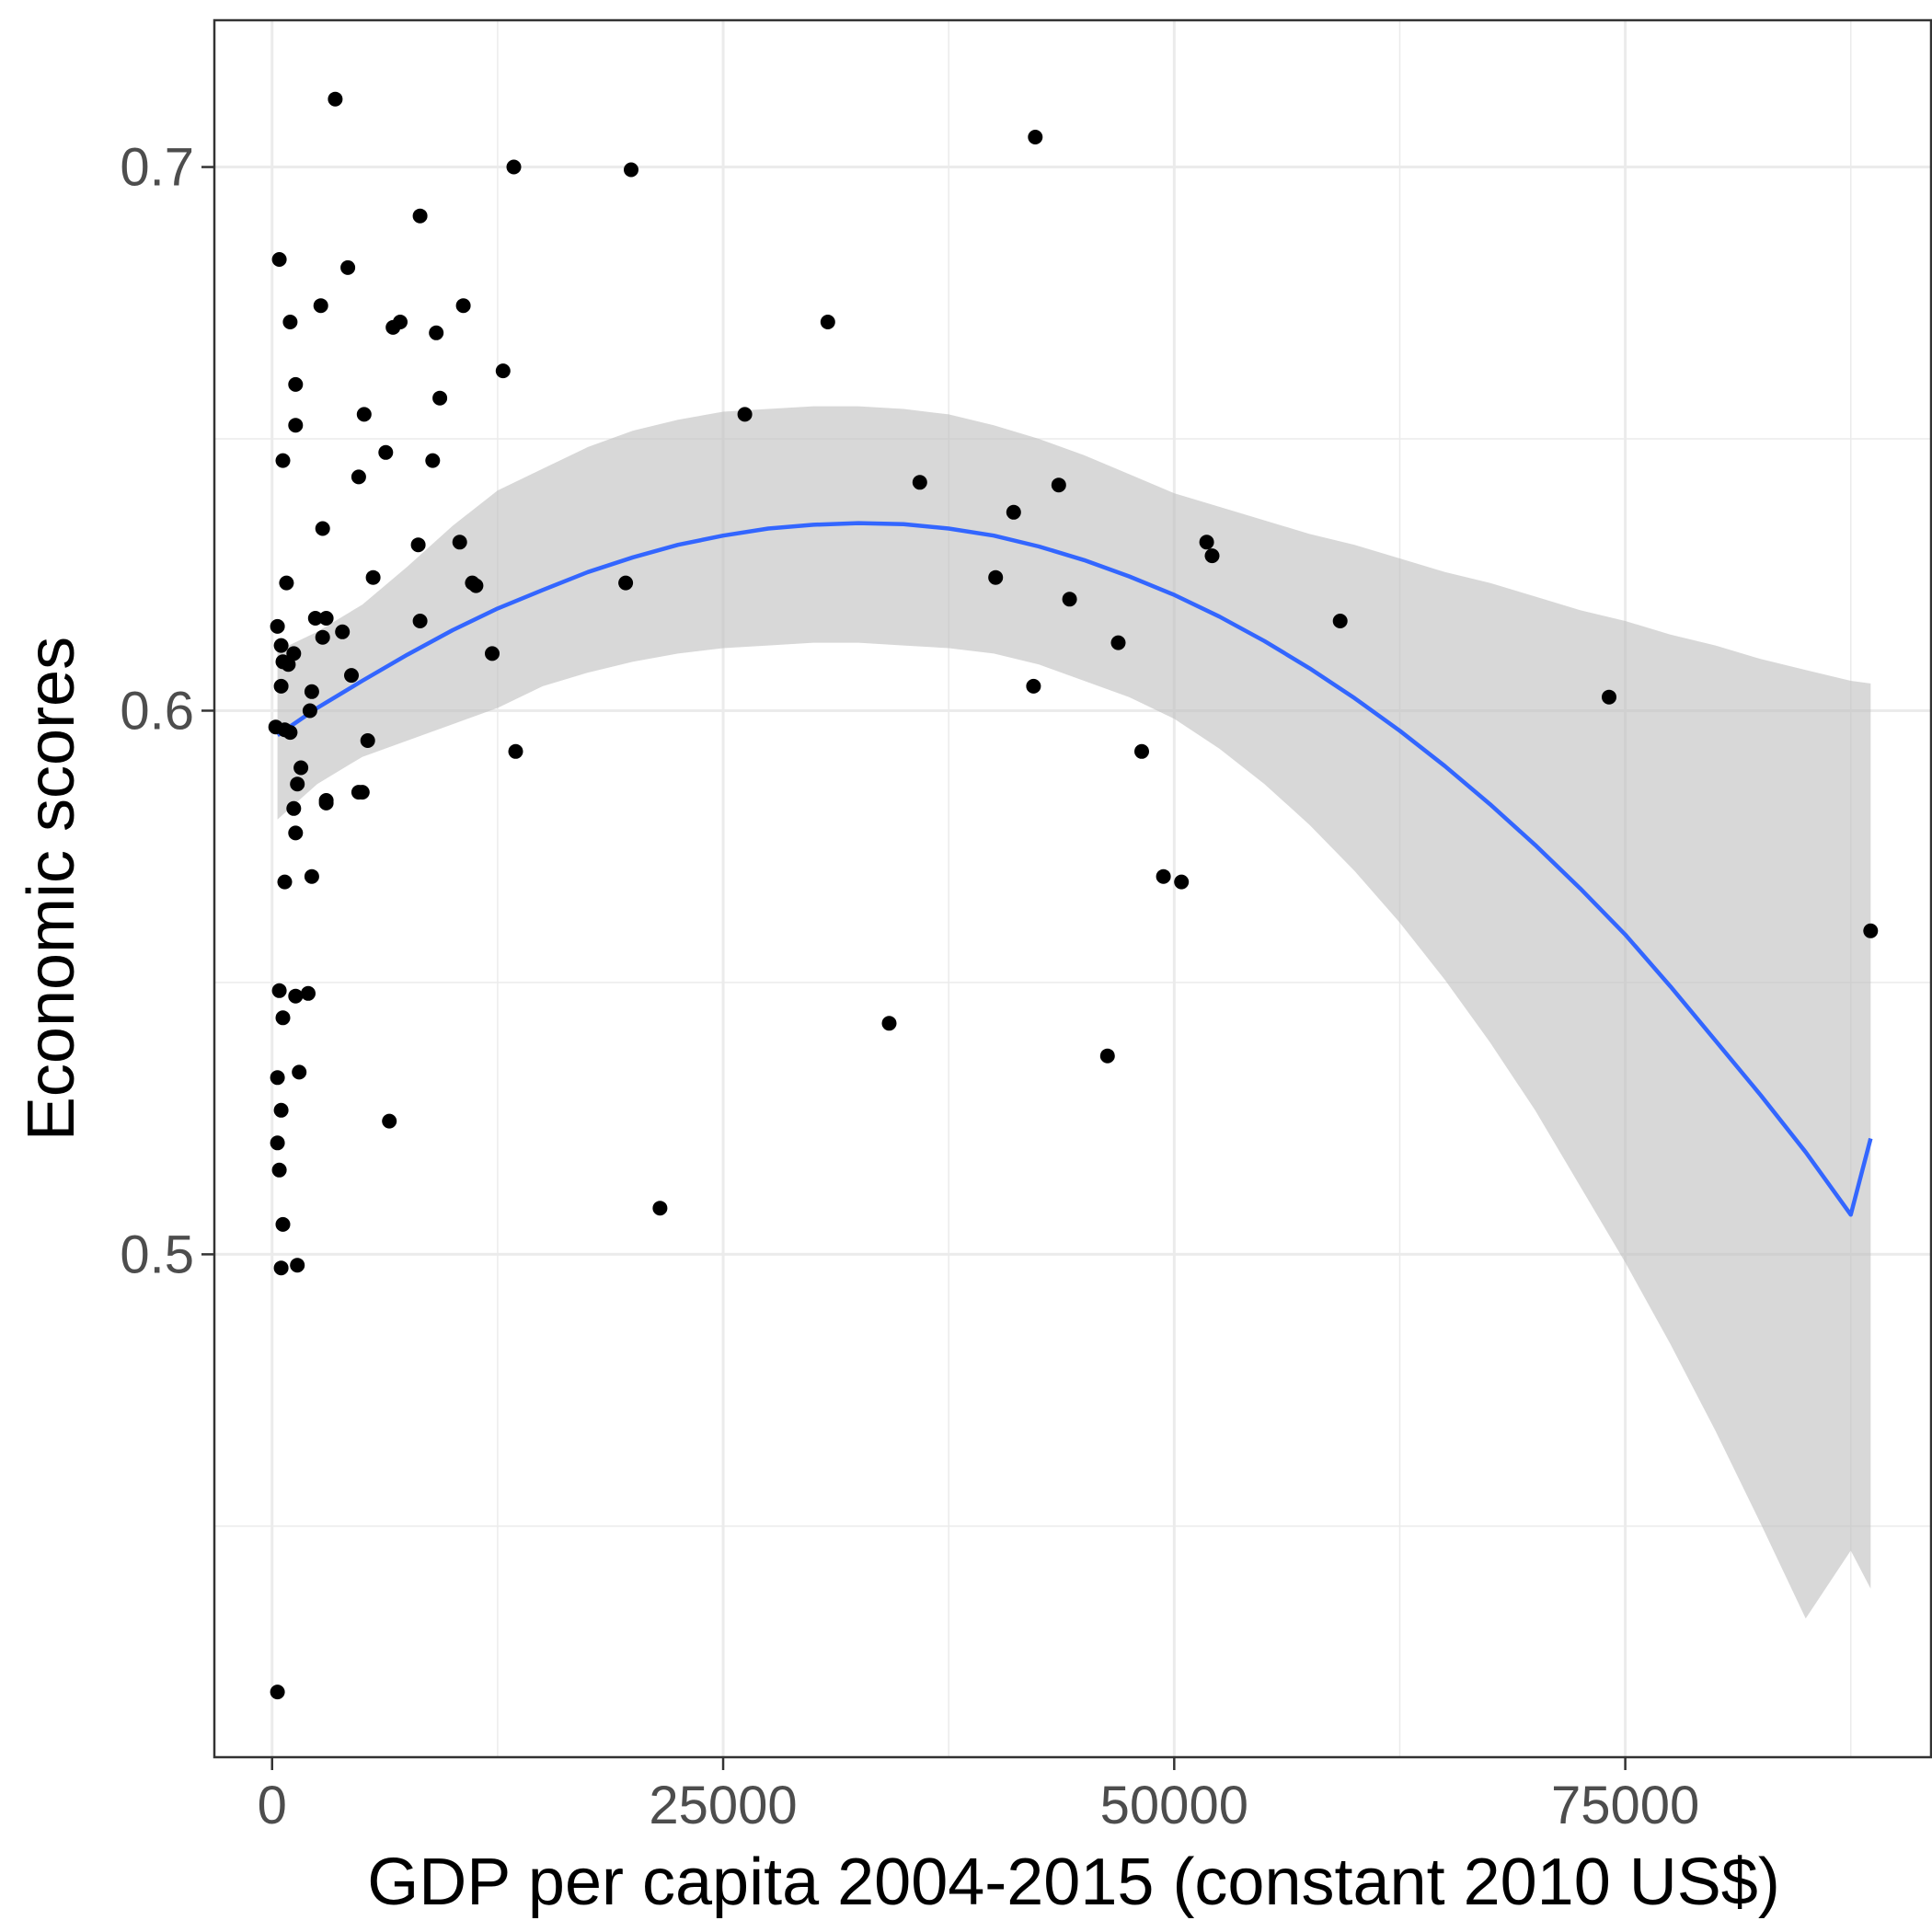 The image size is (1932, 1932). What do you see at coordinates (1625, 1805) in the screenshot?
I see `x-tick-label: 75000` at bounding box center [1625, 1805].